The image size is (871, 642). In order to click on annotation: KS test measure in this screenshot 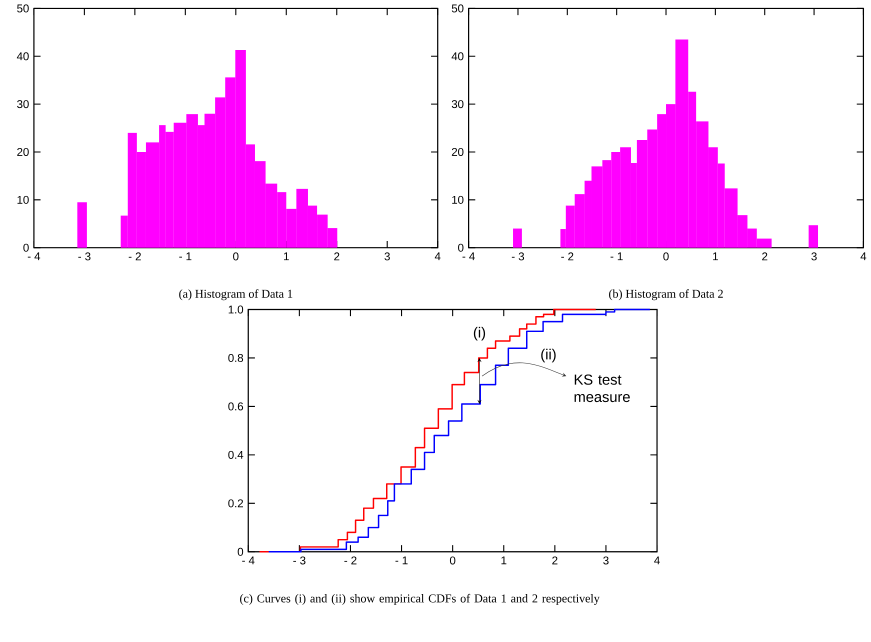, I will do `click(602, 388)`.